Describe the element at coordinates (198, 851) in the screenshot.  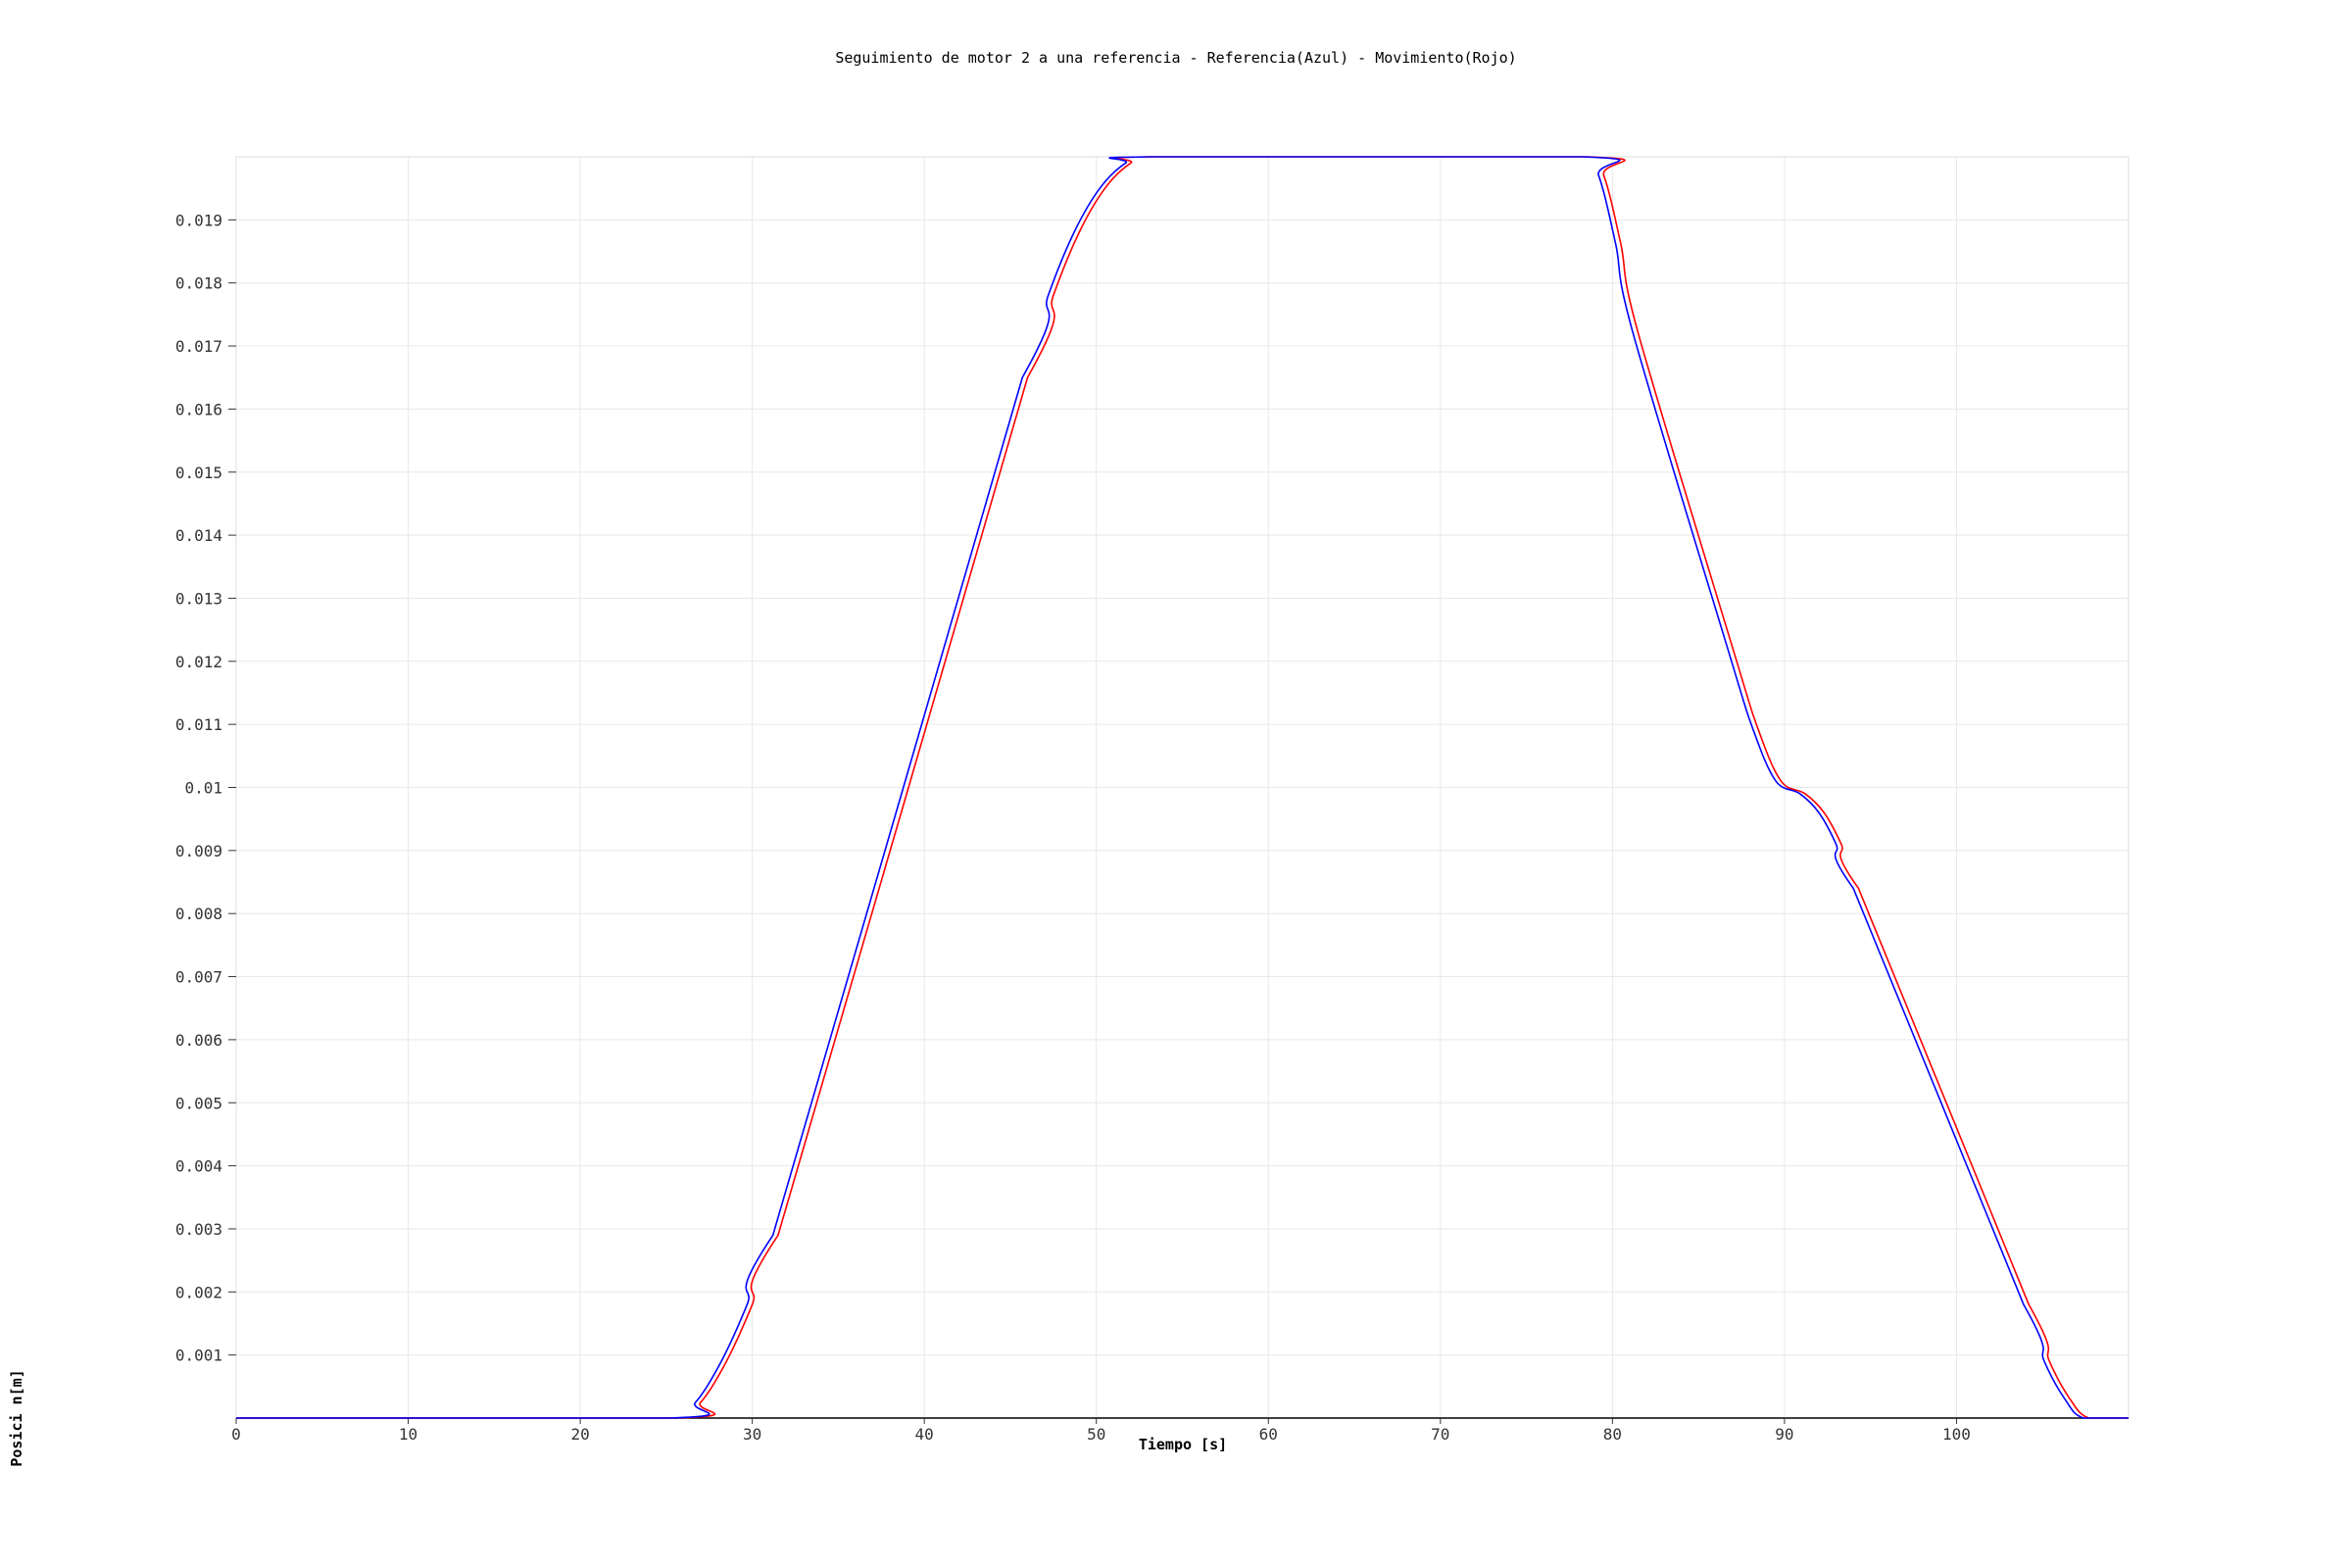
I see `y-tick-label: 0.009` at that location.